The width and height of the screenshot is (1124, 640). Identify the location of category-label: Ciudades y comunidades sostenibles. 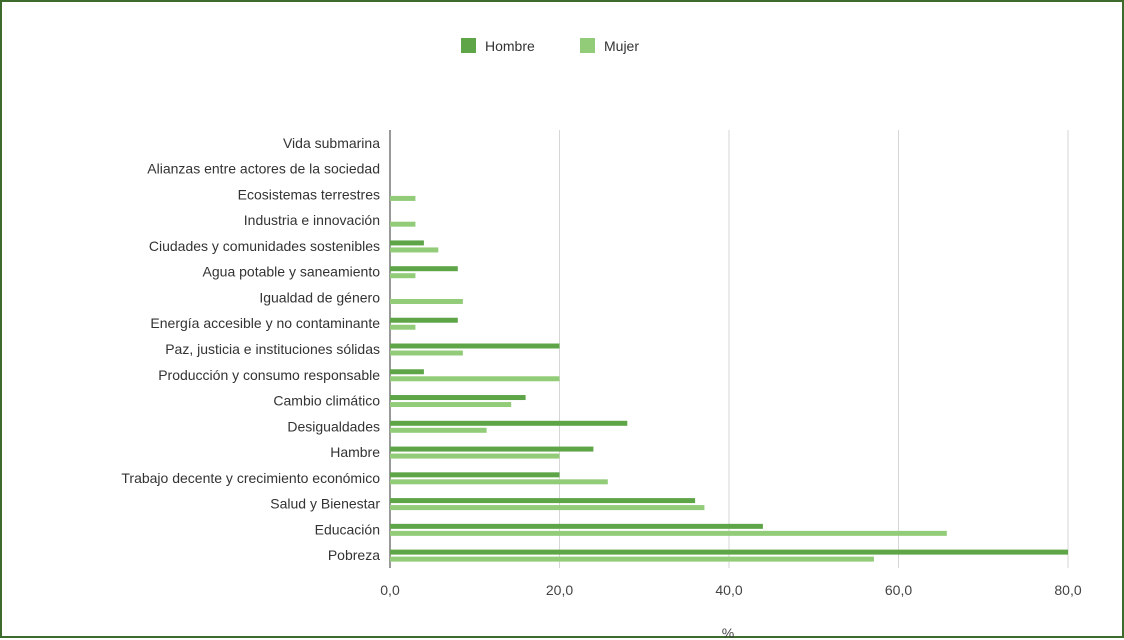
(264, 246).